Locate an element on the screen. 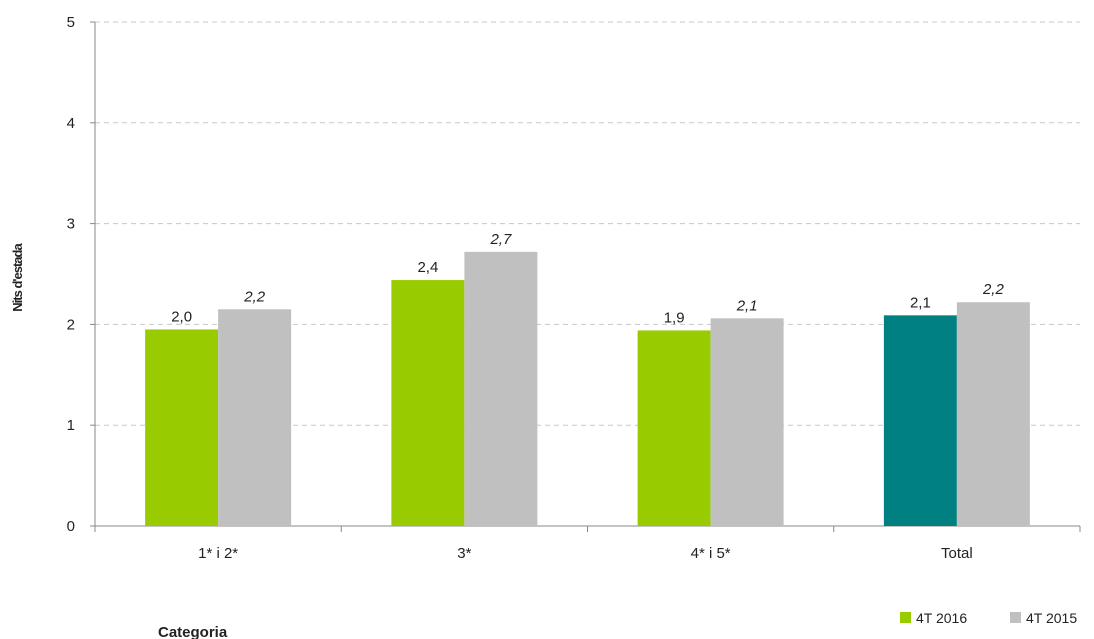 Image resolution: width=1094 pixels, height=639 pixels. x-tick-label: 1* i 2* is located at coordinates (218, 553).